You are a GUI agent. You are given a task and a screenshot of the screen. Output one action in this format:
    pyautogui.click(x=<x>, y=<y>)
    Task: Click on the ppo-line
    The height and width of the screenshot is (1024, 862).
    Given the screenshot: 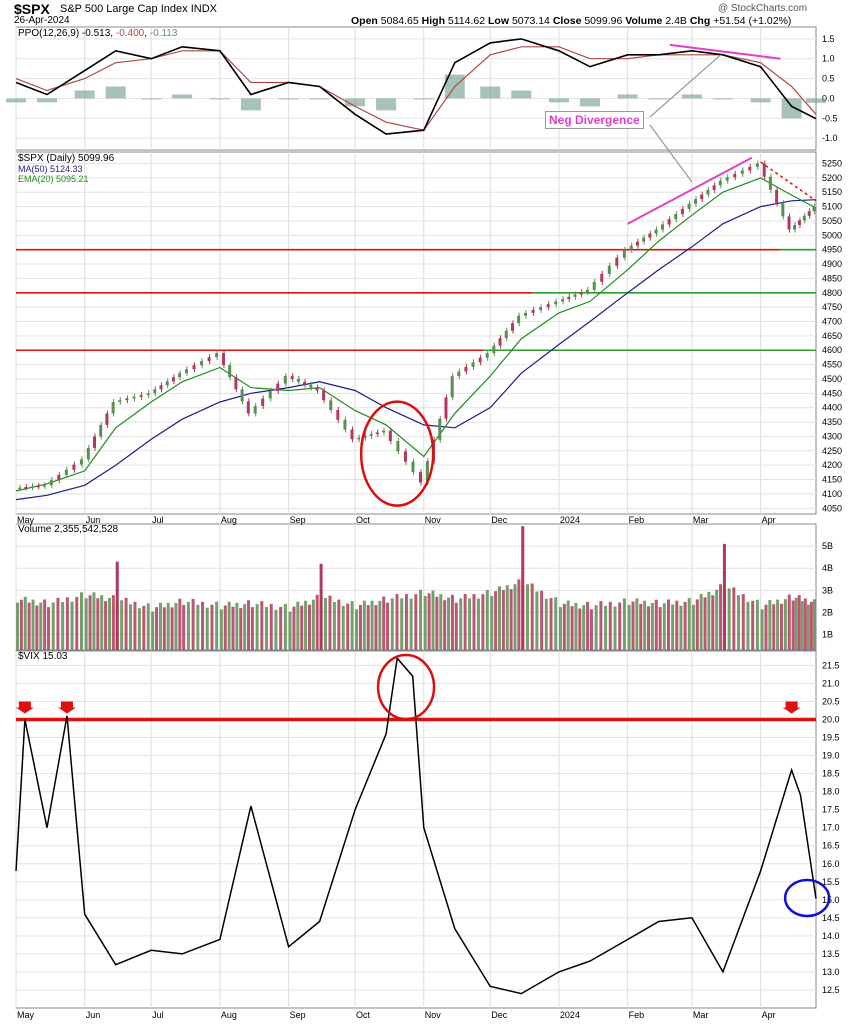 What is the action you would take?
    pyautogui.click(x=416, y=86)
    